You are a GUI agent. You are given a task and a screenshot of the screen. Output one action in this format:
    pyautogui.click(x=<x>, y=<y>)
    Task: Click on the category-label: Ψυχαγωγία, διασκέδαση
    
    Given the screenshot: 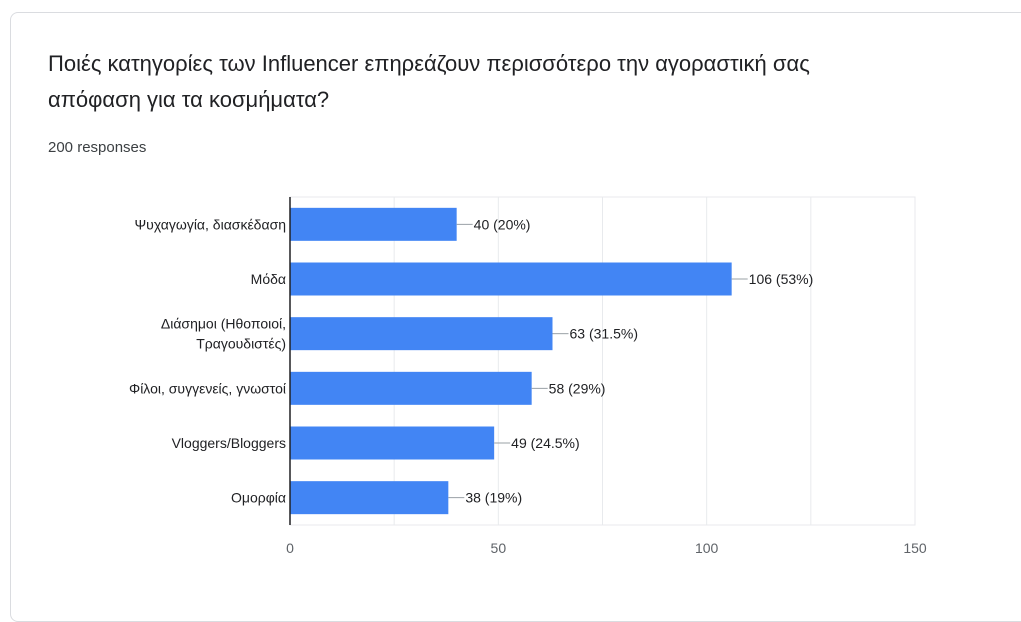 What is the action you would take?
    pyautogui.click(x=210, y=224)
    